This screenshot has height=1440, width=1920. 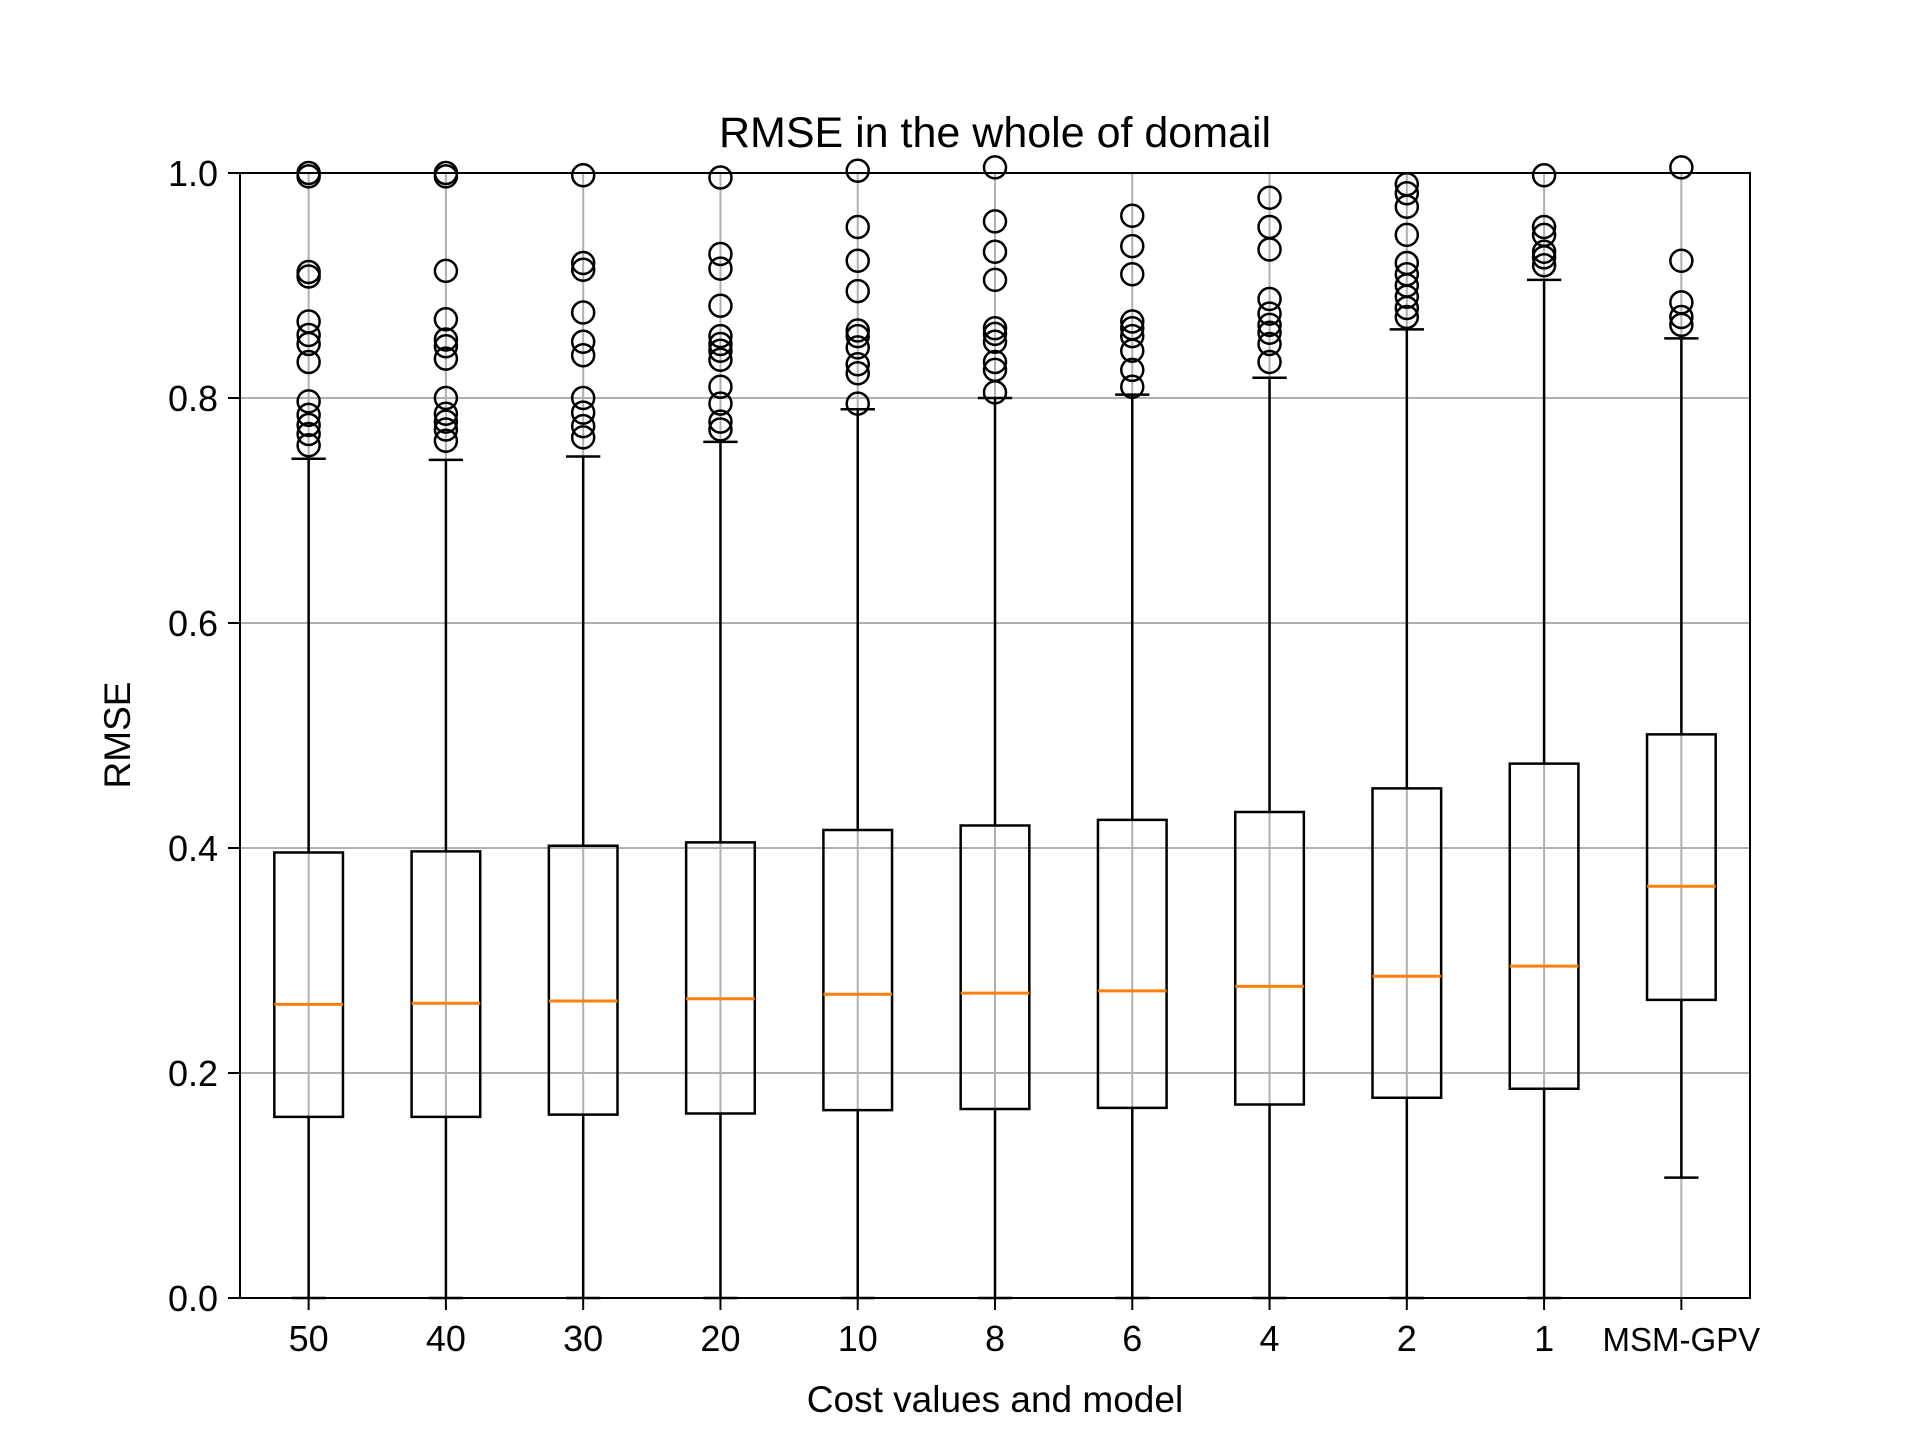 I want to click on y-tick-label: 0.8, so click(x=193, y=398).